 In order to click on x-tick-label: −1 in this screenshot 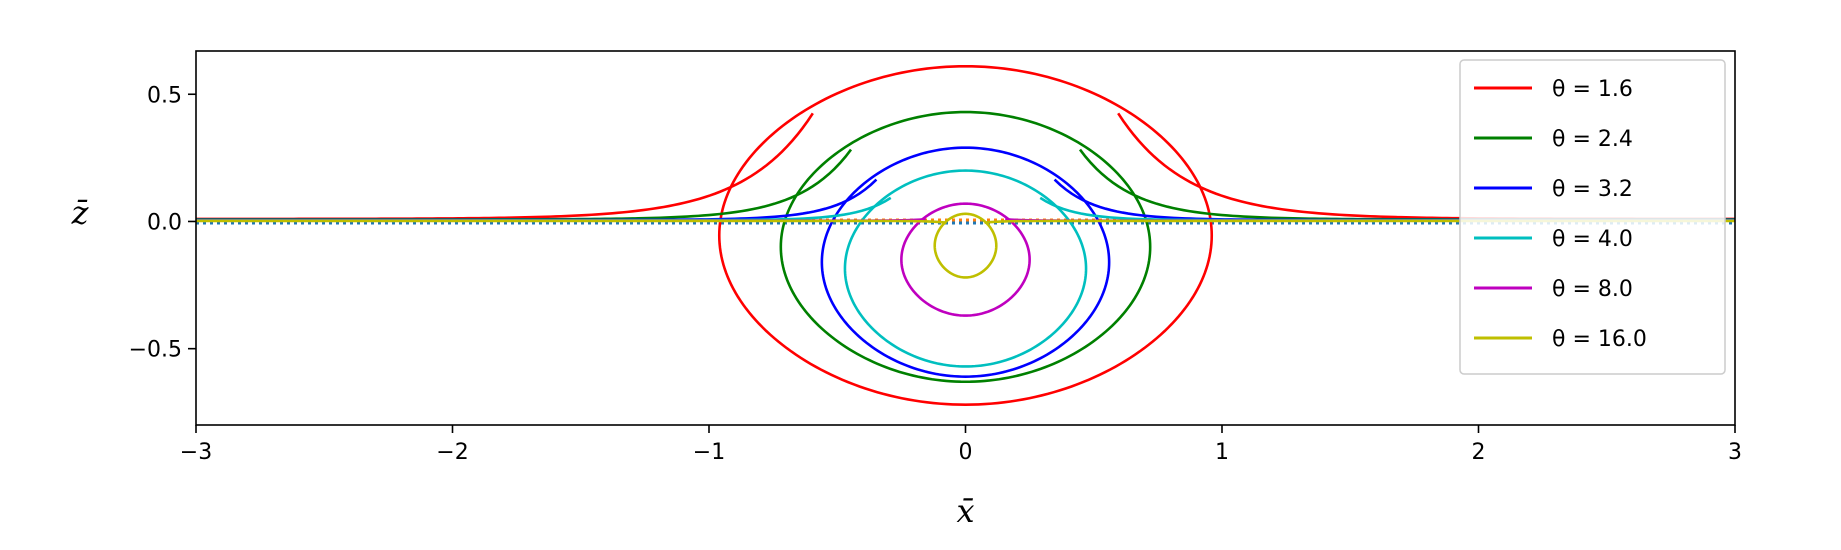, I will do `click(709, 452)`.